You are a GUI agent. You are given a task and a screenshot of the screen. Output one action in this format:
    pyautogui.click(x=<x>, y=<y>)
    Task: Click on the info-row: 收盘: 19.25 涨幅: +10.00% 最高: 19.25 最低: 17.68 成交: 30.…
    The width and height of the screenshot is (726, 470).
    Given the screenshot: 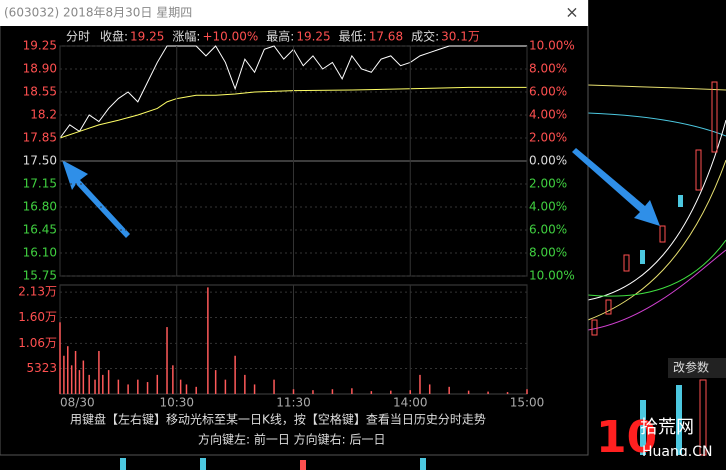 What is the action you would take?
    pyautogui.click(x=290, y=36)
    